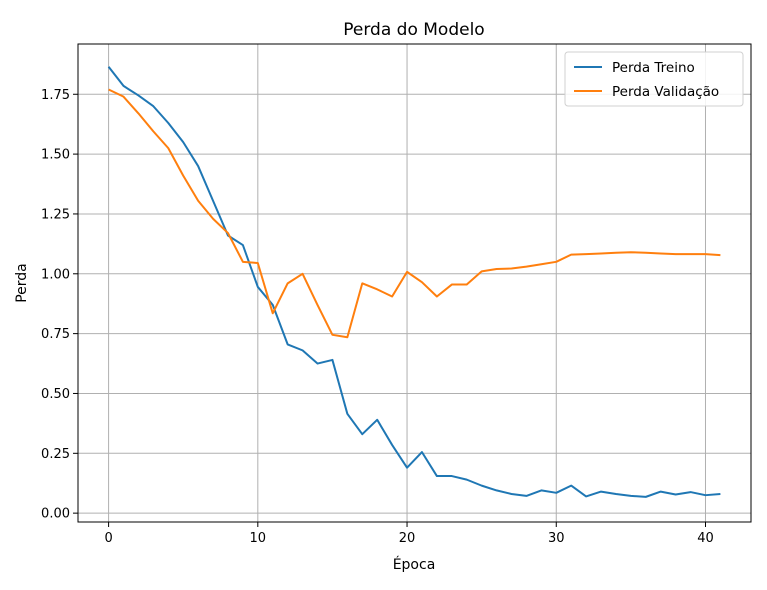 This screenshot has height=590, width=767. I want to click on y-tick-label: 0.25, so click(55, 454).